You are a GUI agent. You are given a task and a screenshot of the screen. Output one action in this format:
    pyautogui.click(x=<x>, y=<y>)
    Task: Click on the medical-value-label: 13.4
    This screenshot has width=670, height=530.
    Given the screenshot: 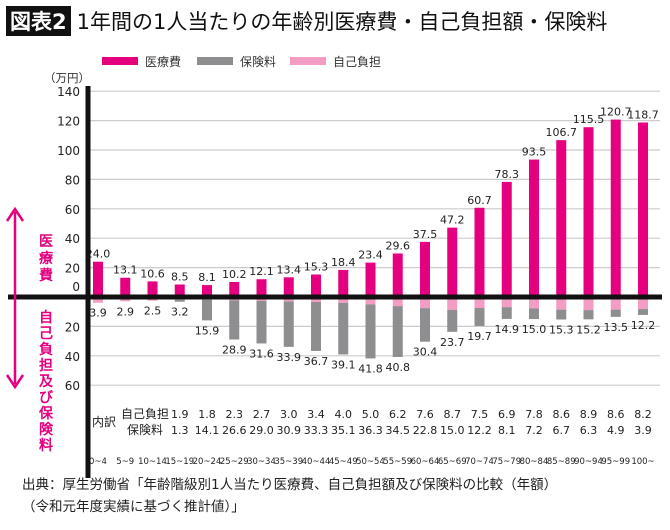 What is the action you would take?
    pyautogui.click(x=289, y=269)
    